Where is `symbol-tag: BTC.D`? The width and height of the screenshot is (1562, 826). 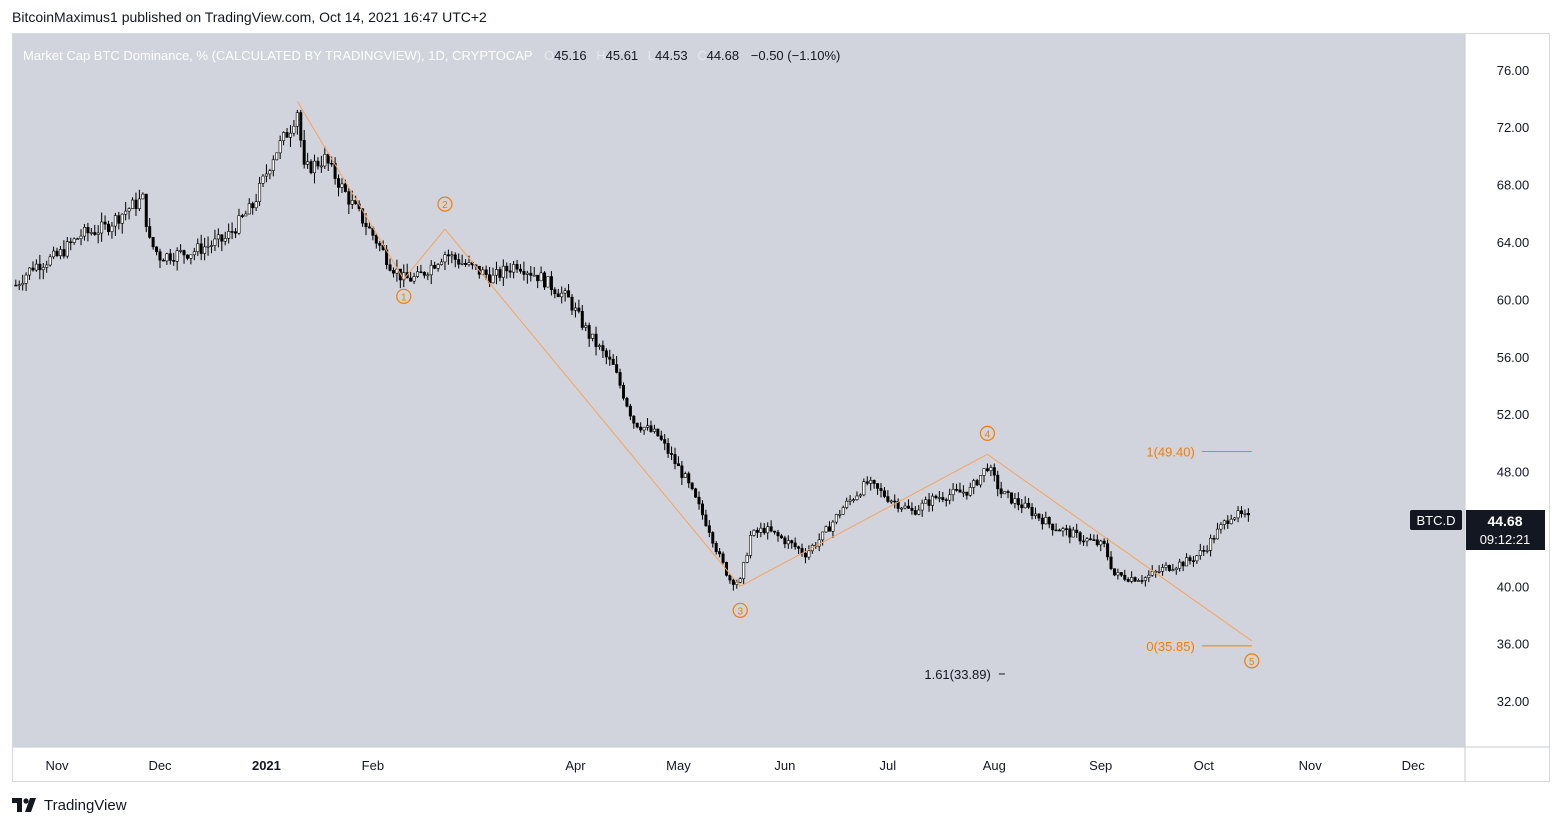 symbol-tag: BTC.D is located at coordinates (1436, 520).